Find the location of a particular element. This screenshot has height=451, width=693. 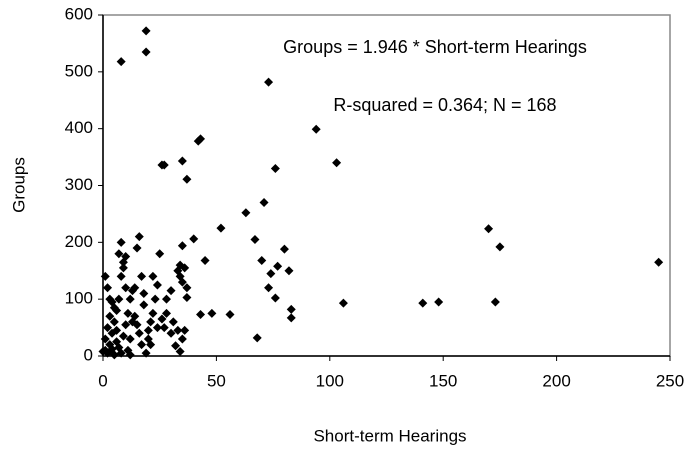

equation-annotation: Groups = 1.946 * Short-term Hearings is located at coordinates (435, 47).